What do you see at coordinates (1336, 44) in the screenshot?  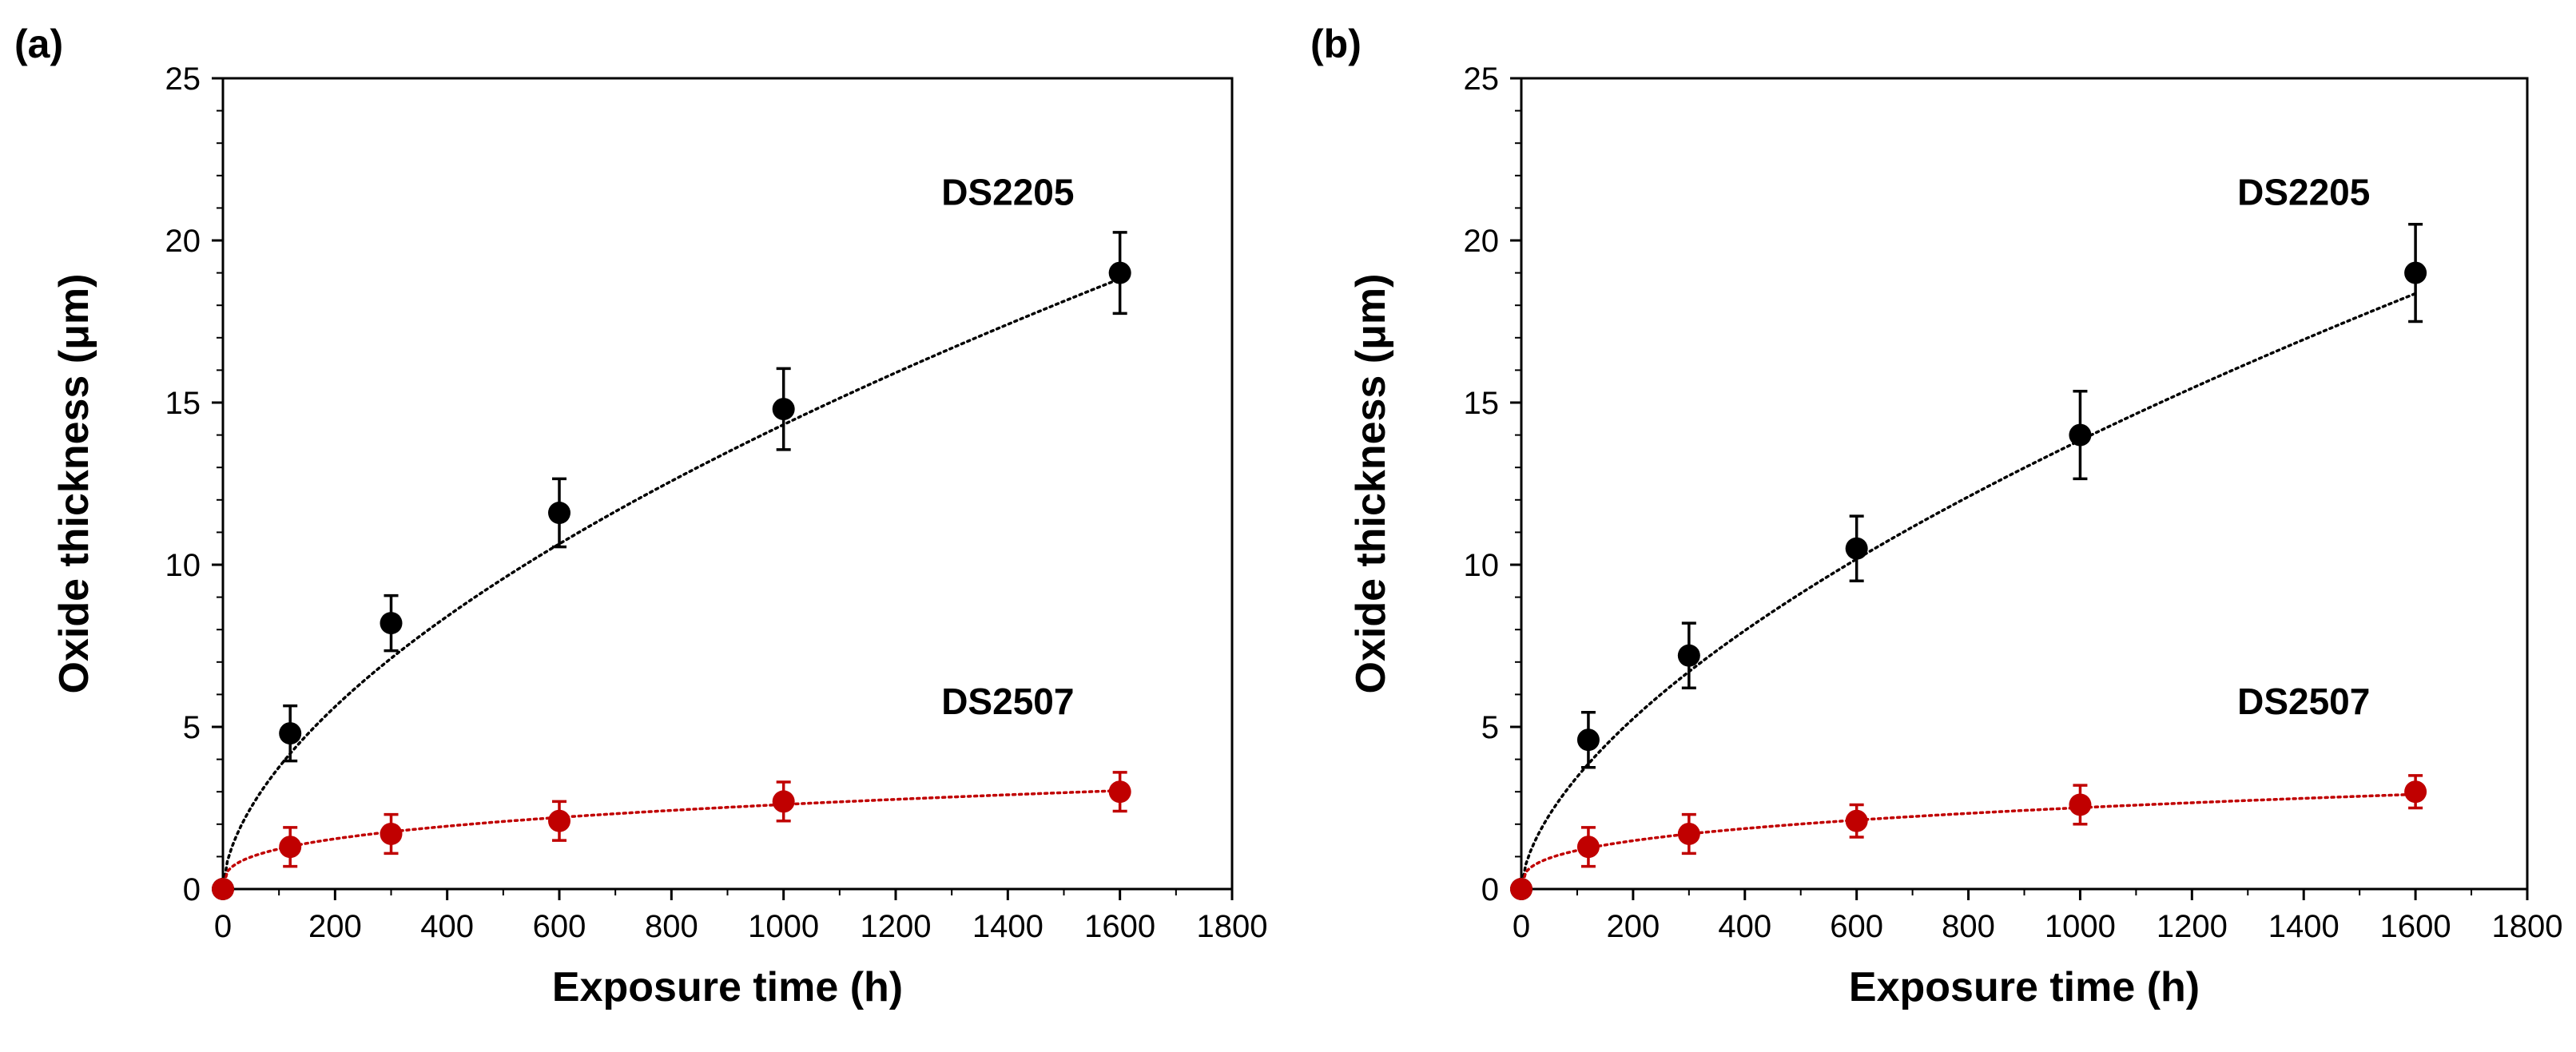 I see `panel-label: (b)` at bounding box center [1336, 44].